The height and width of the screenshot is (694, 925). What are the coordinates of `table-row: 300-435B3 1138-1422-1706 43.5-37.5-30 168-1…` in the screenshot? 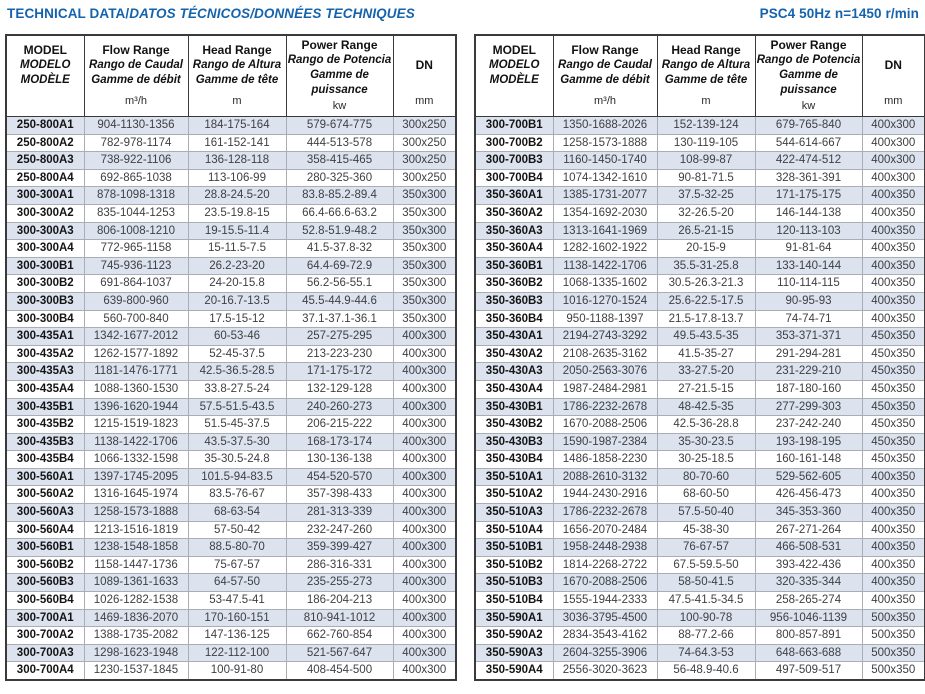 It's located at (231, 442).